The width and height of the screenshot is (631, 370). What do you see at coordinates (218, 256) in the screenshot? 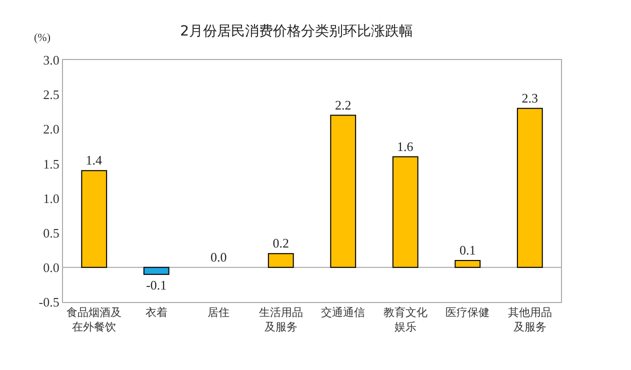
I see `data-label: 0.0` at bounding box center [218, 256].